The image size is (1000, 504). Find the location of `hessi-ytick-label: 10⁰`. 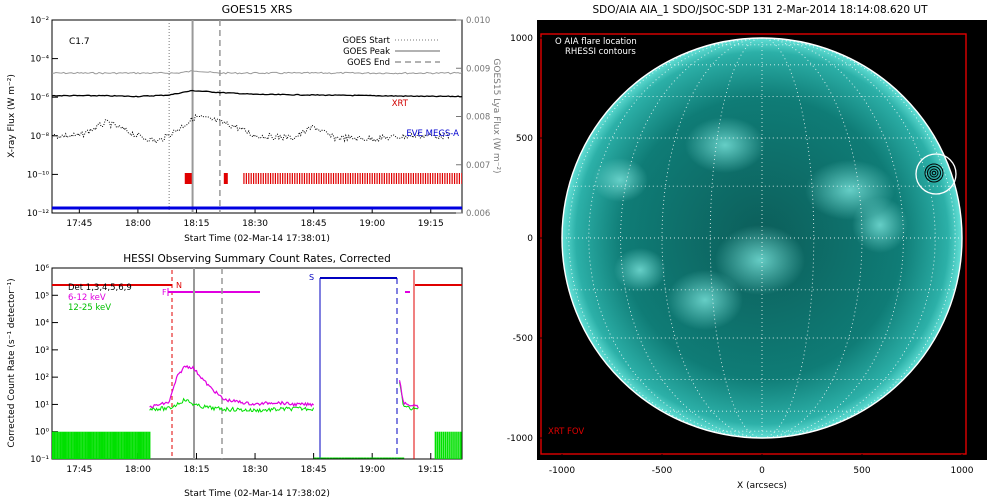

hessi-ytick-label: 10⁰ is located at coordinates (42, 433).